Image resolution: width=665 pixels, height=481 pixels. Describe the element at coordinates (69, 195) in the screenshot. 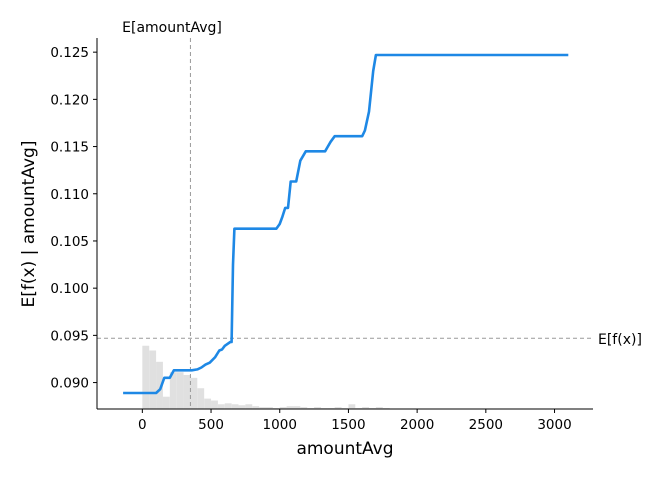

I see `y-tick-label: 0.110` at that location.